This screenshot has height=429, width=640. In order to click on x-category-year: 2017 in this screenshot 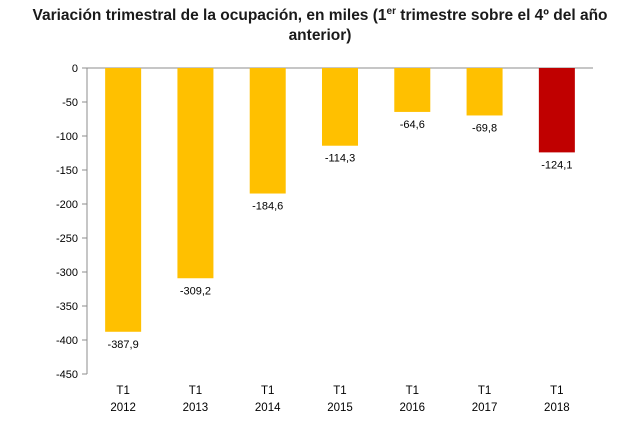, I will do `click(485, 408)`.